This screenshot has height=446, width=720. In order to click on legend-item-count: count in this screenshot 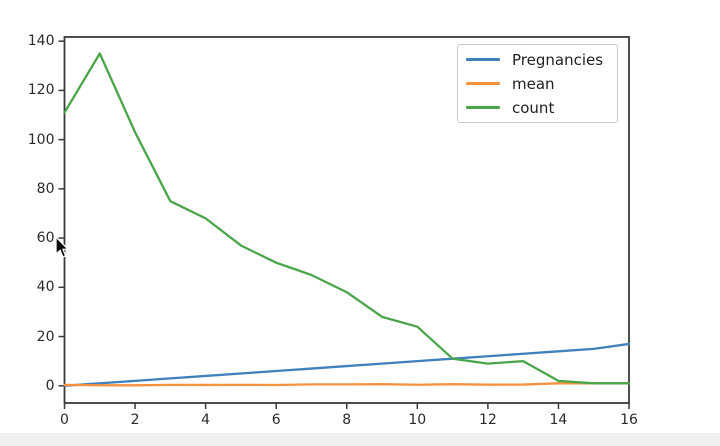, I will do `click(541, 107)`.